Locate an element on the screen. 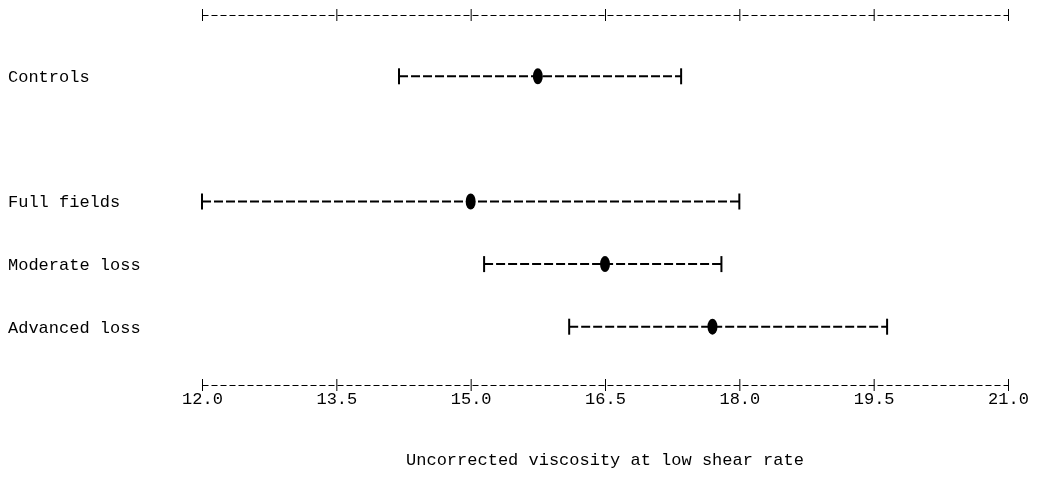 This screenshot has height=486, width=1039. x-tick-label: 16.5 is located at coordinates (605, 400).